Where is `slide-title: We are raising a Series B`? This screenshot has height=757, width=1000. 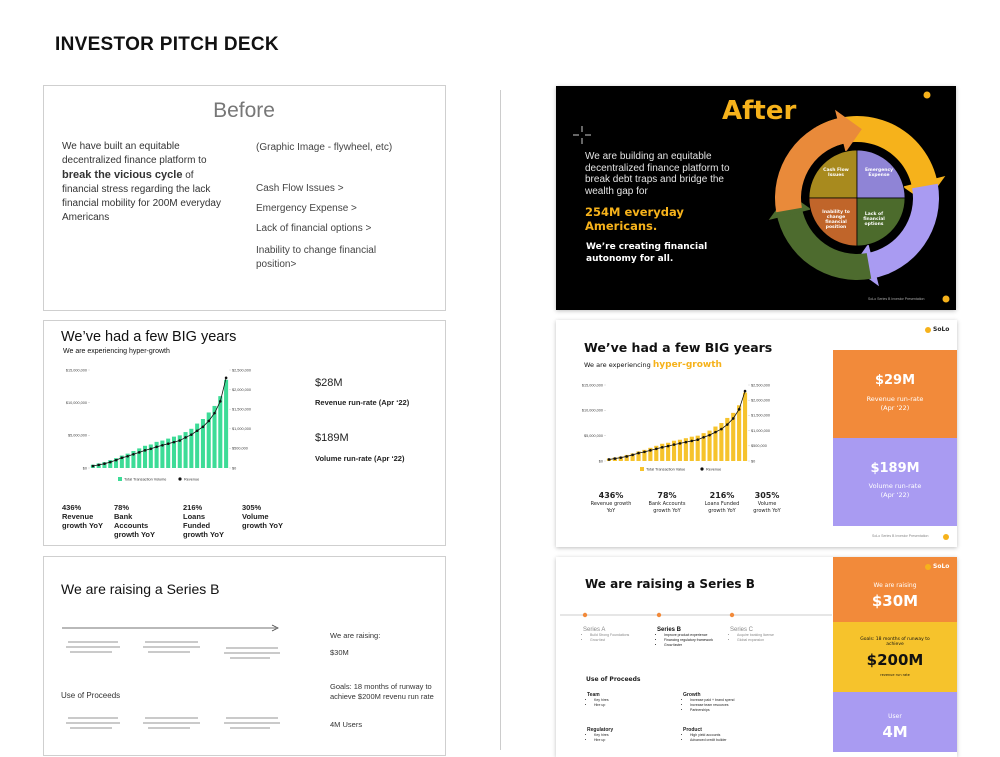
slide-title: We are raising a Series B is located at coordinates (670, 584).